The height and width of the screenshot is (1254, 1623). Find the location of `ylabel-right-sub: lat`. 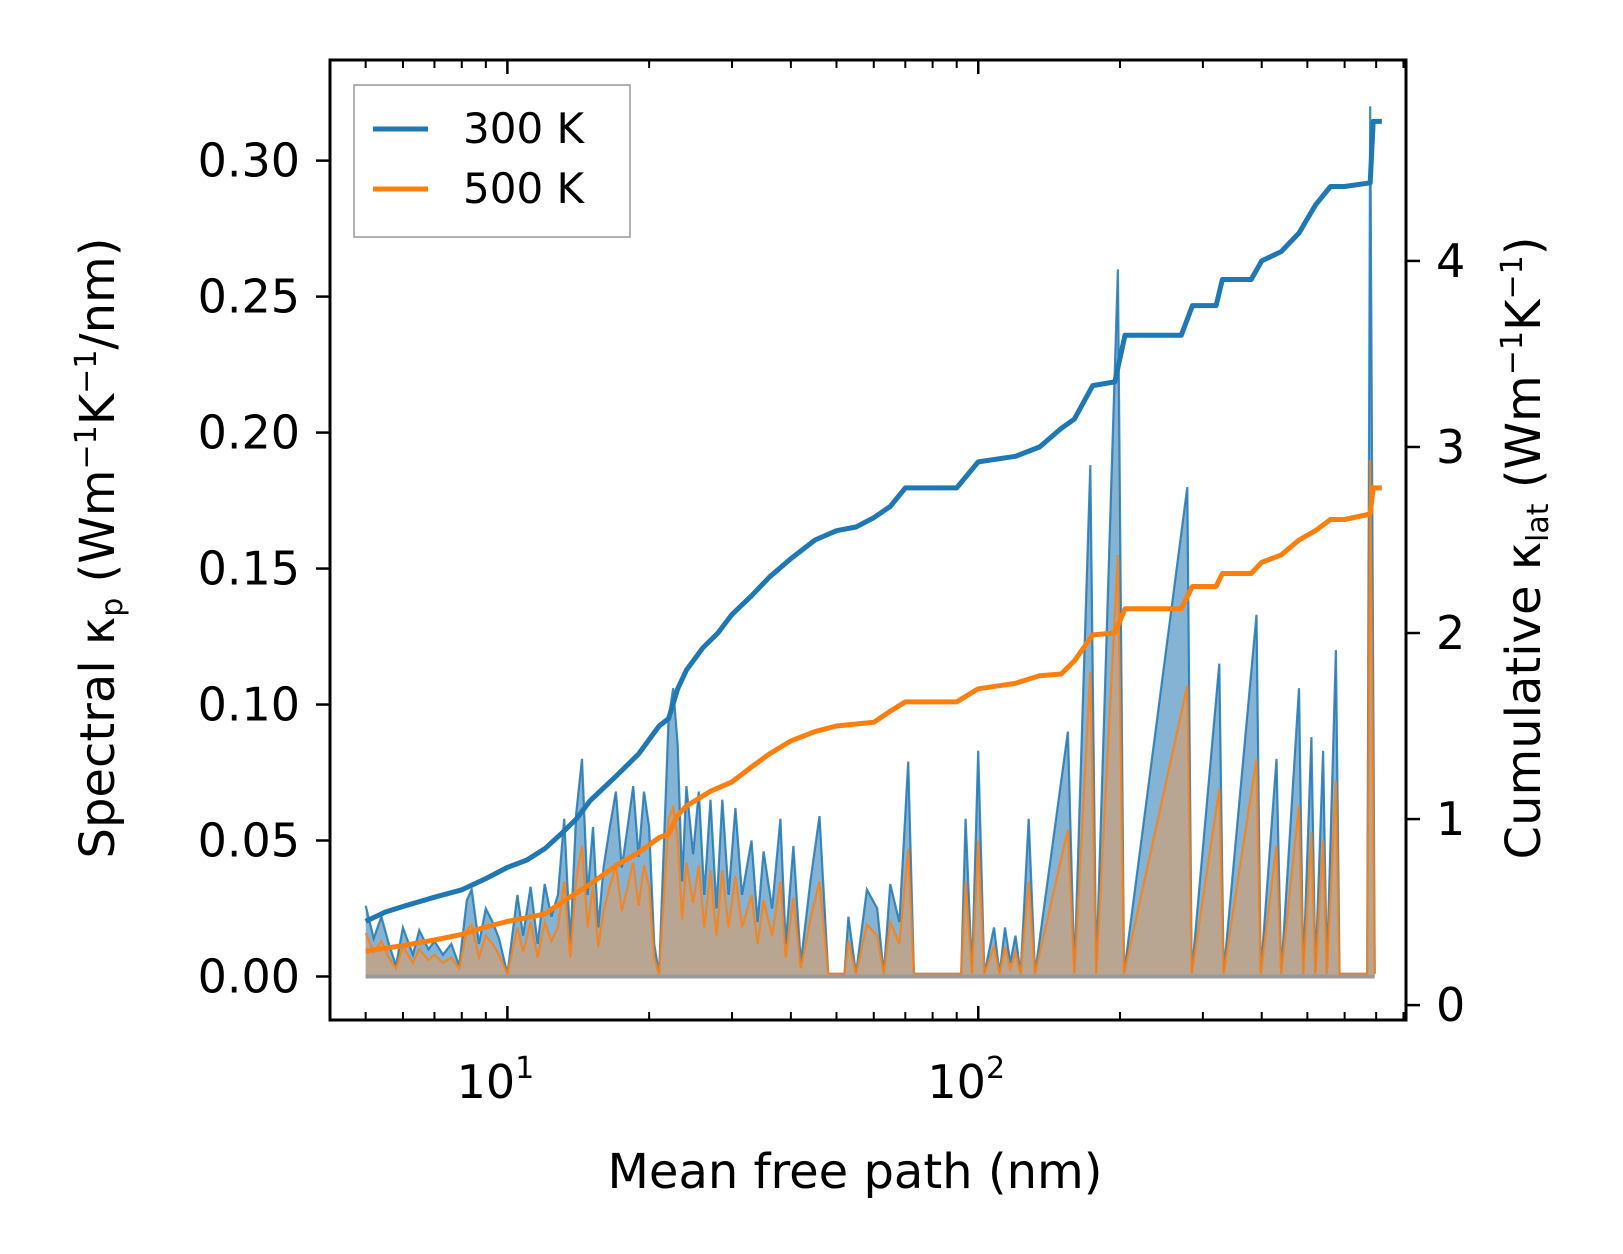

ylabel-right-sub: lat is located at coordinates (1538, 522).